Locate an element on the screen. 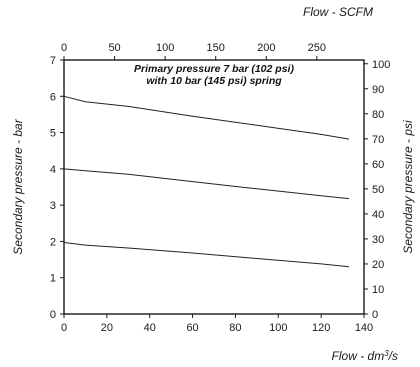 The image size is (420, 367). x-bottom-tick-label: 80 is located at coordinates (235, 328).